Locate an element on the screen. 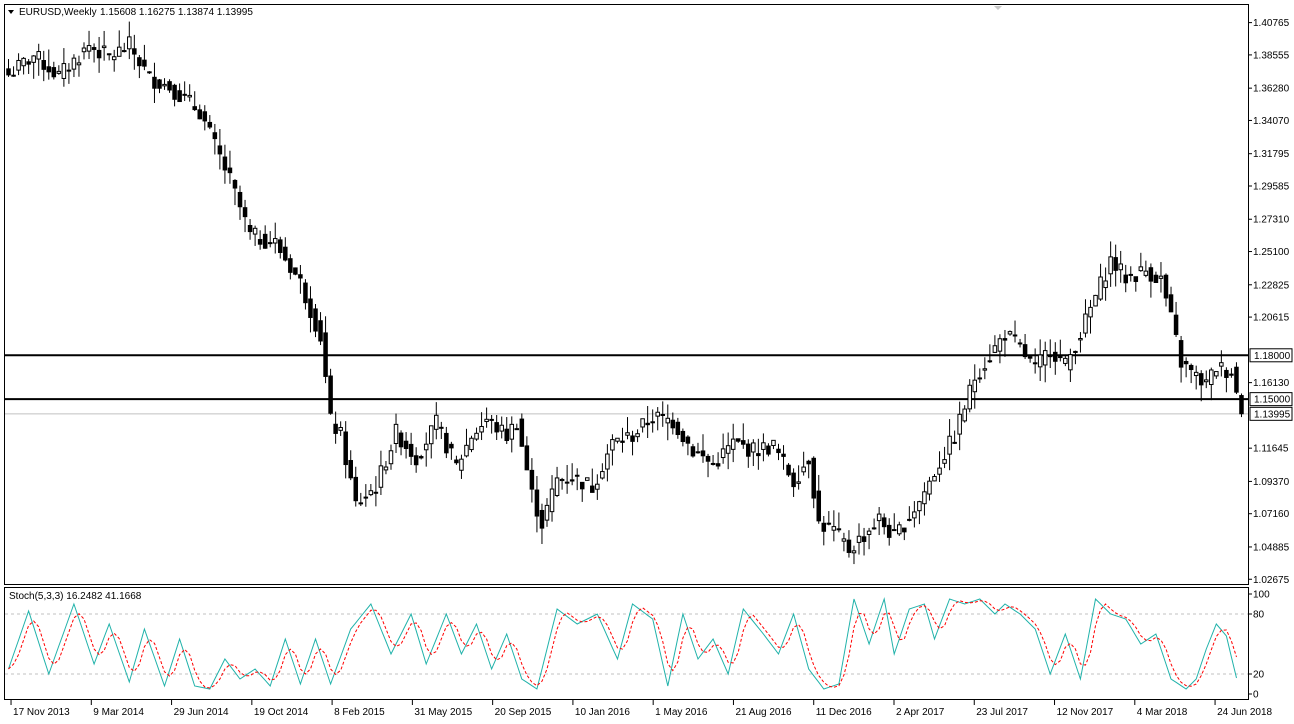 This screenshot has width=1294, height=724. stoch-lines is located at coordinates (622, 643).